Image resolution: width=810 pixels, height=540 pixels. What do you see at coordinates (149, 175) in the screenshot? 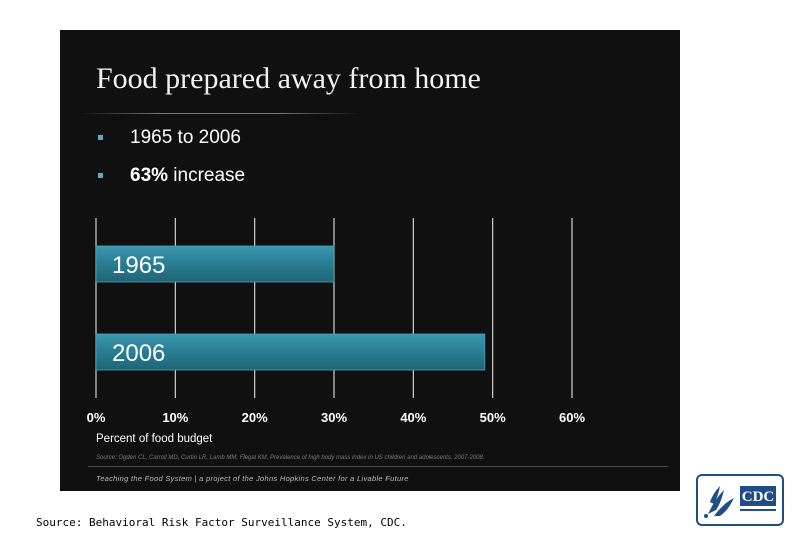
I see `bullet-emphasis: 63%` at bounding box center [149, 175].